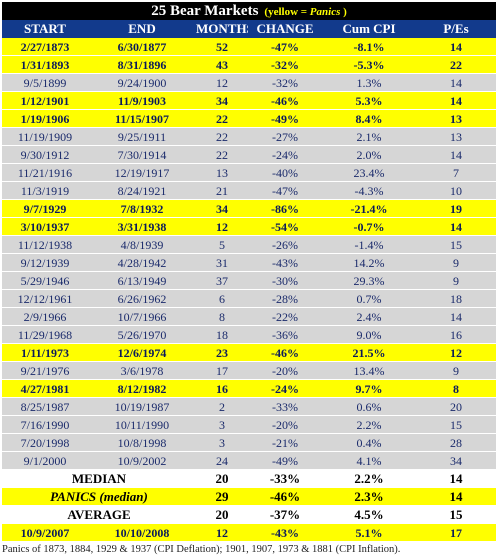 The width and height of the screenshot is (498, 560). Describe the element at coordinates (249, 209) in the screenshot. I see `table-row: 9/7/1929 7/8/1932 34 -86% -21.4% 19` at that location.